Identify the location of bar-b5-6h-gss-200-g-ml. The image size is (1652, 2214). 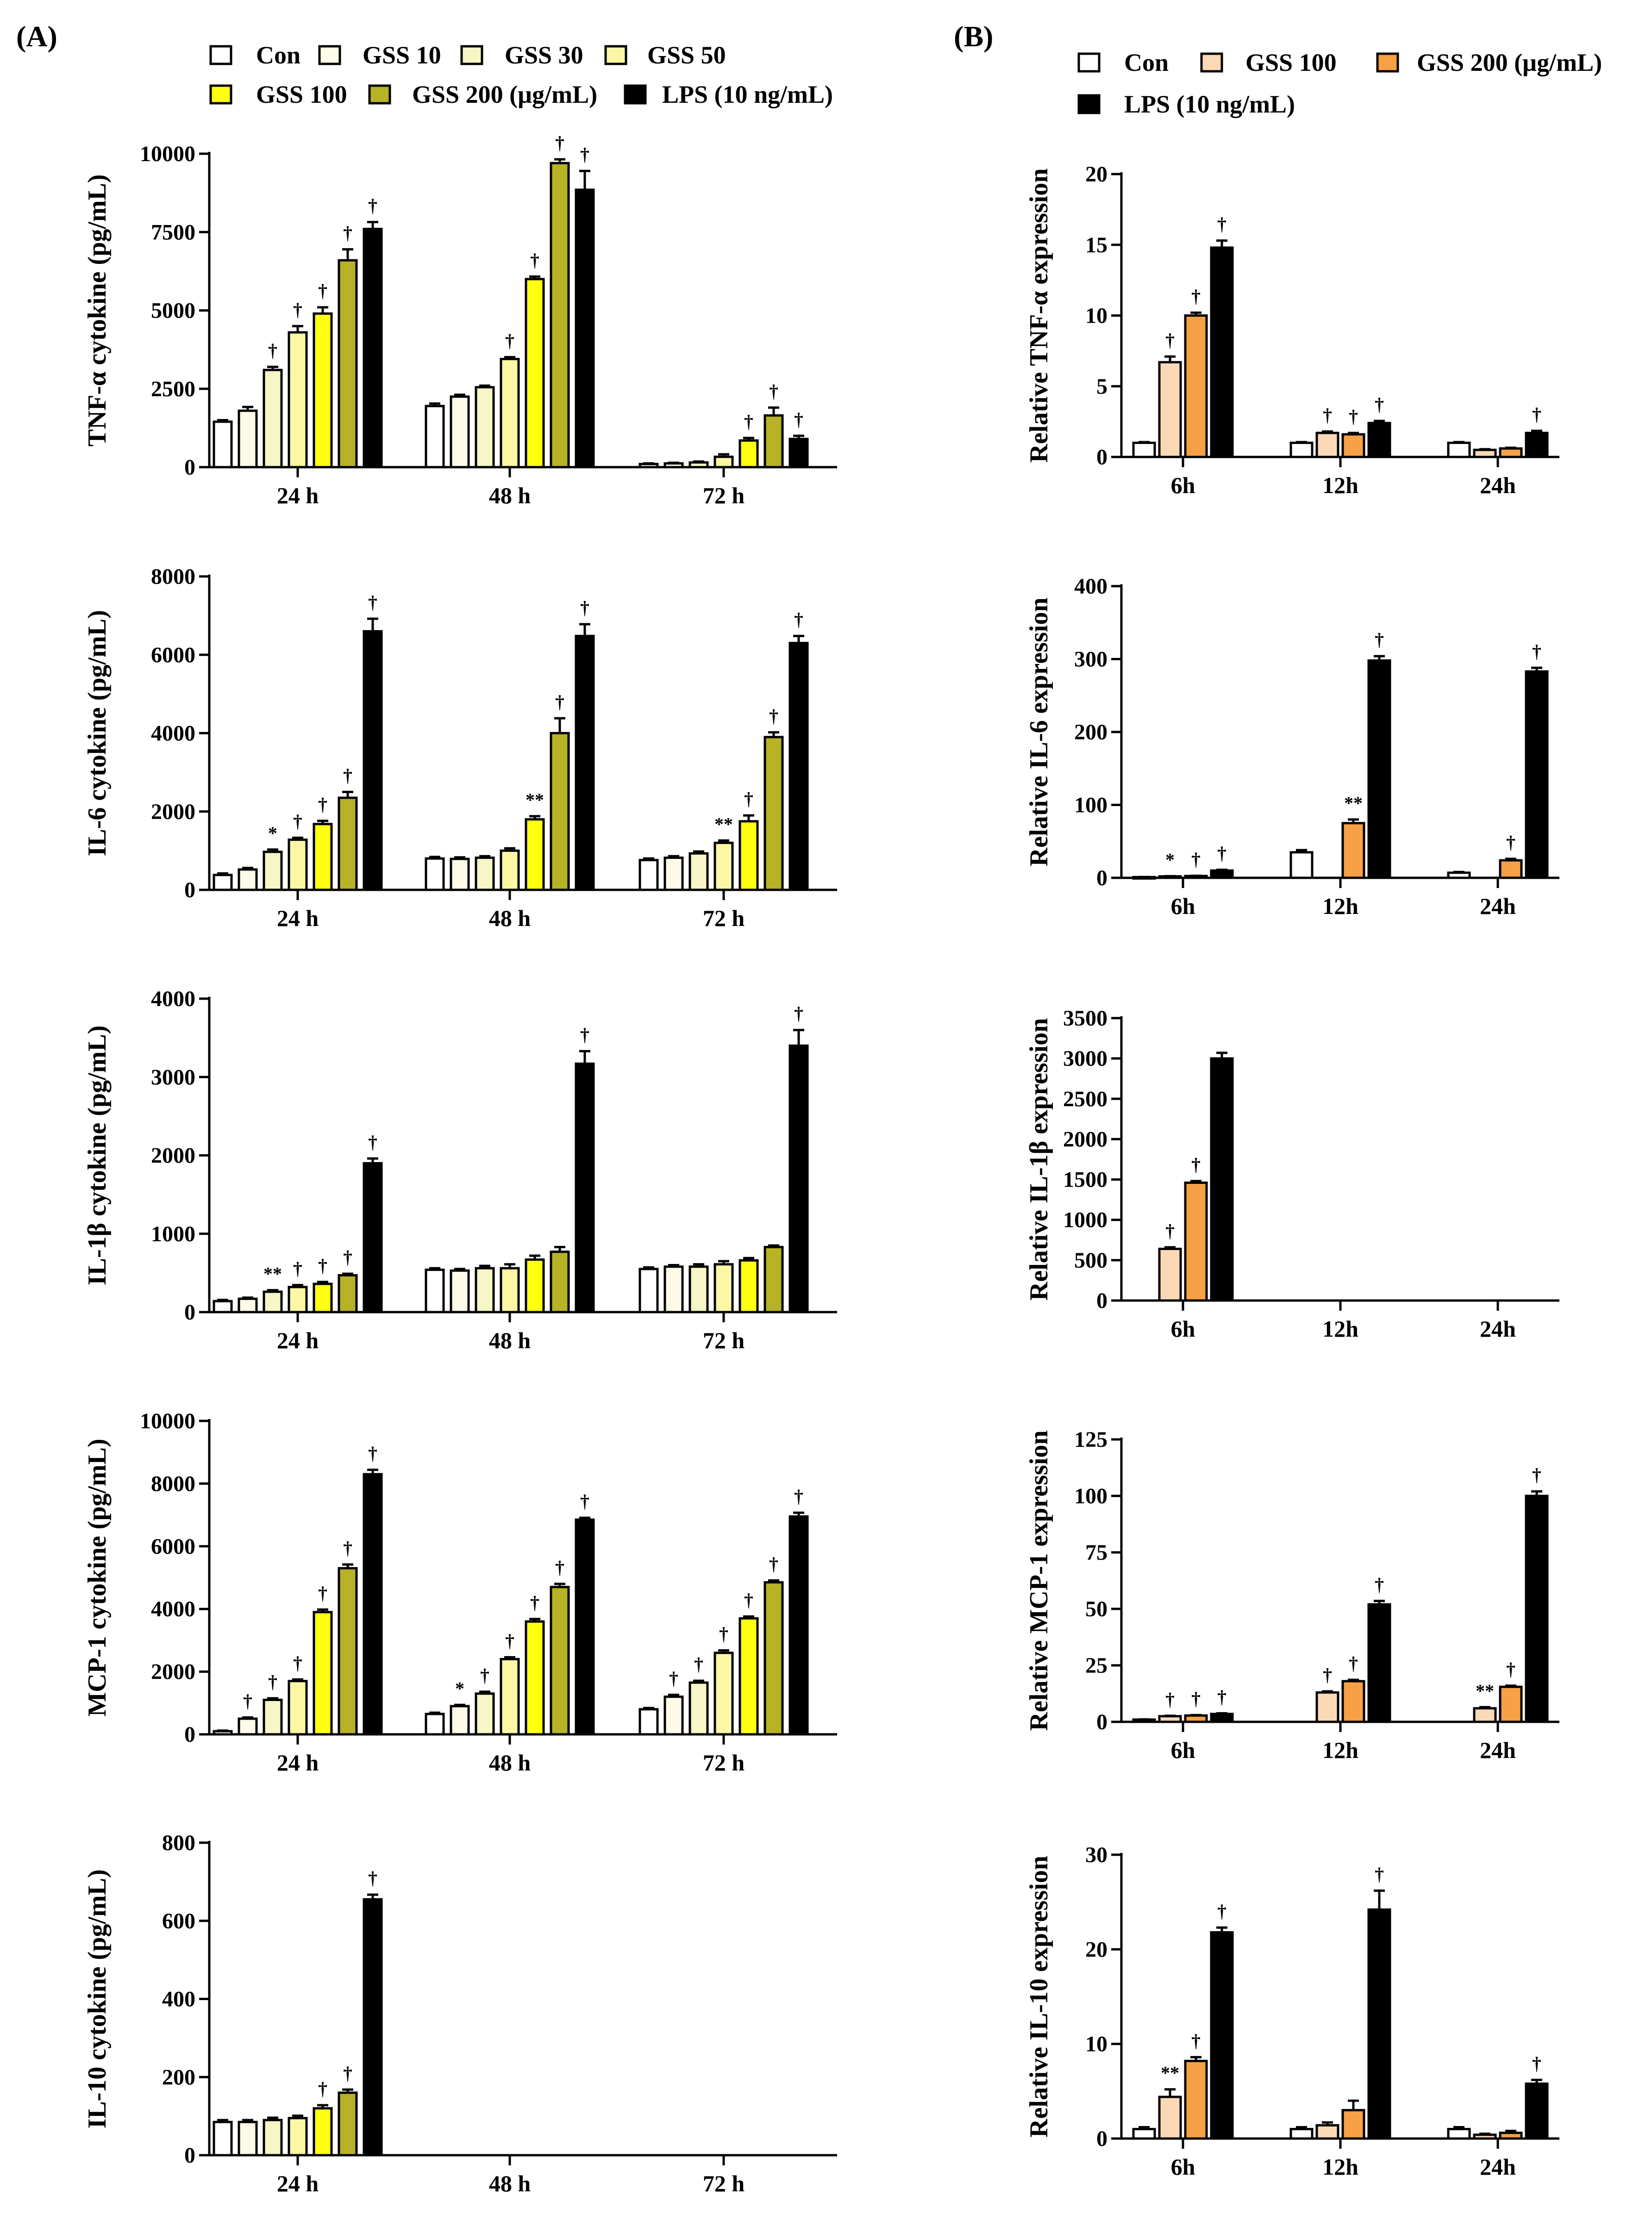
(1196, 2099).